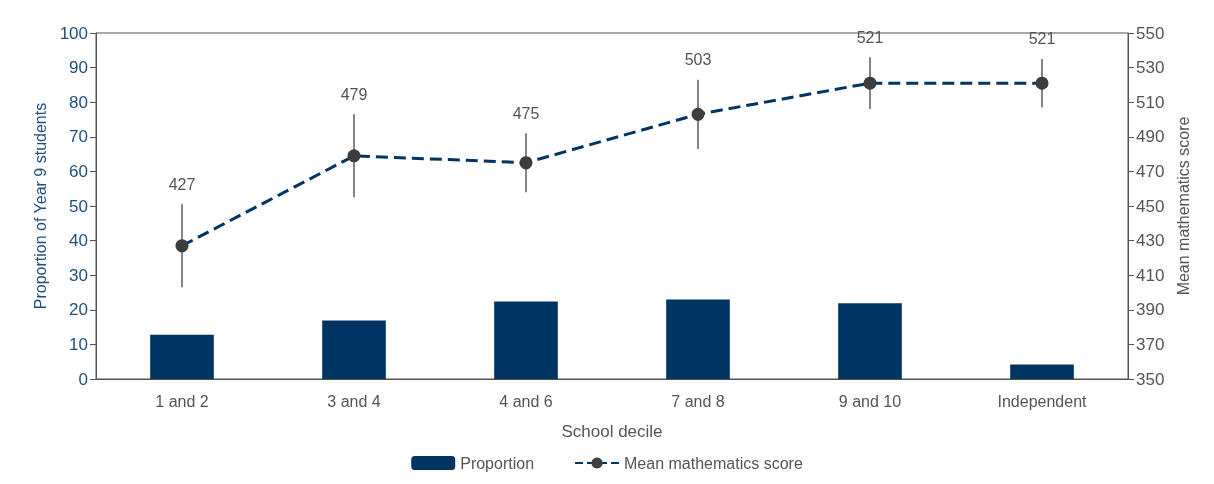  Describe the element at coordinates (1150, 310) in the screenshot. I see `y2-tick-label: 390` at that location.